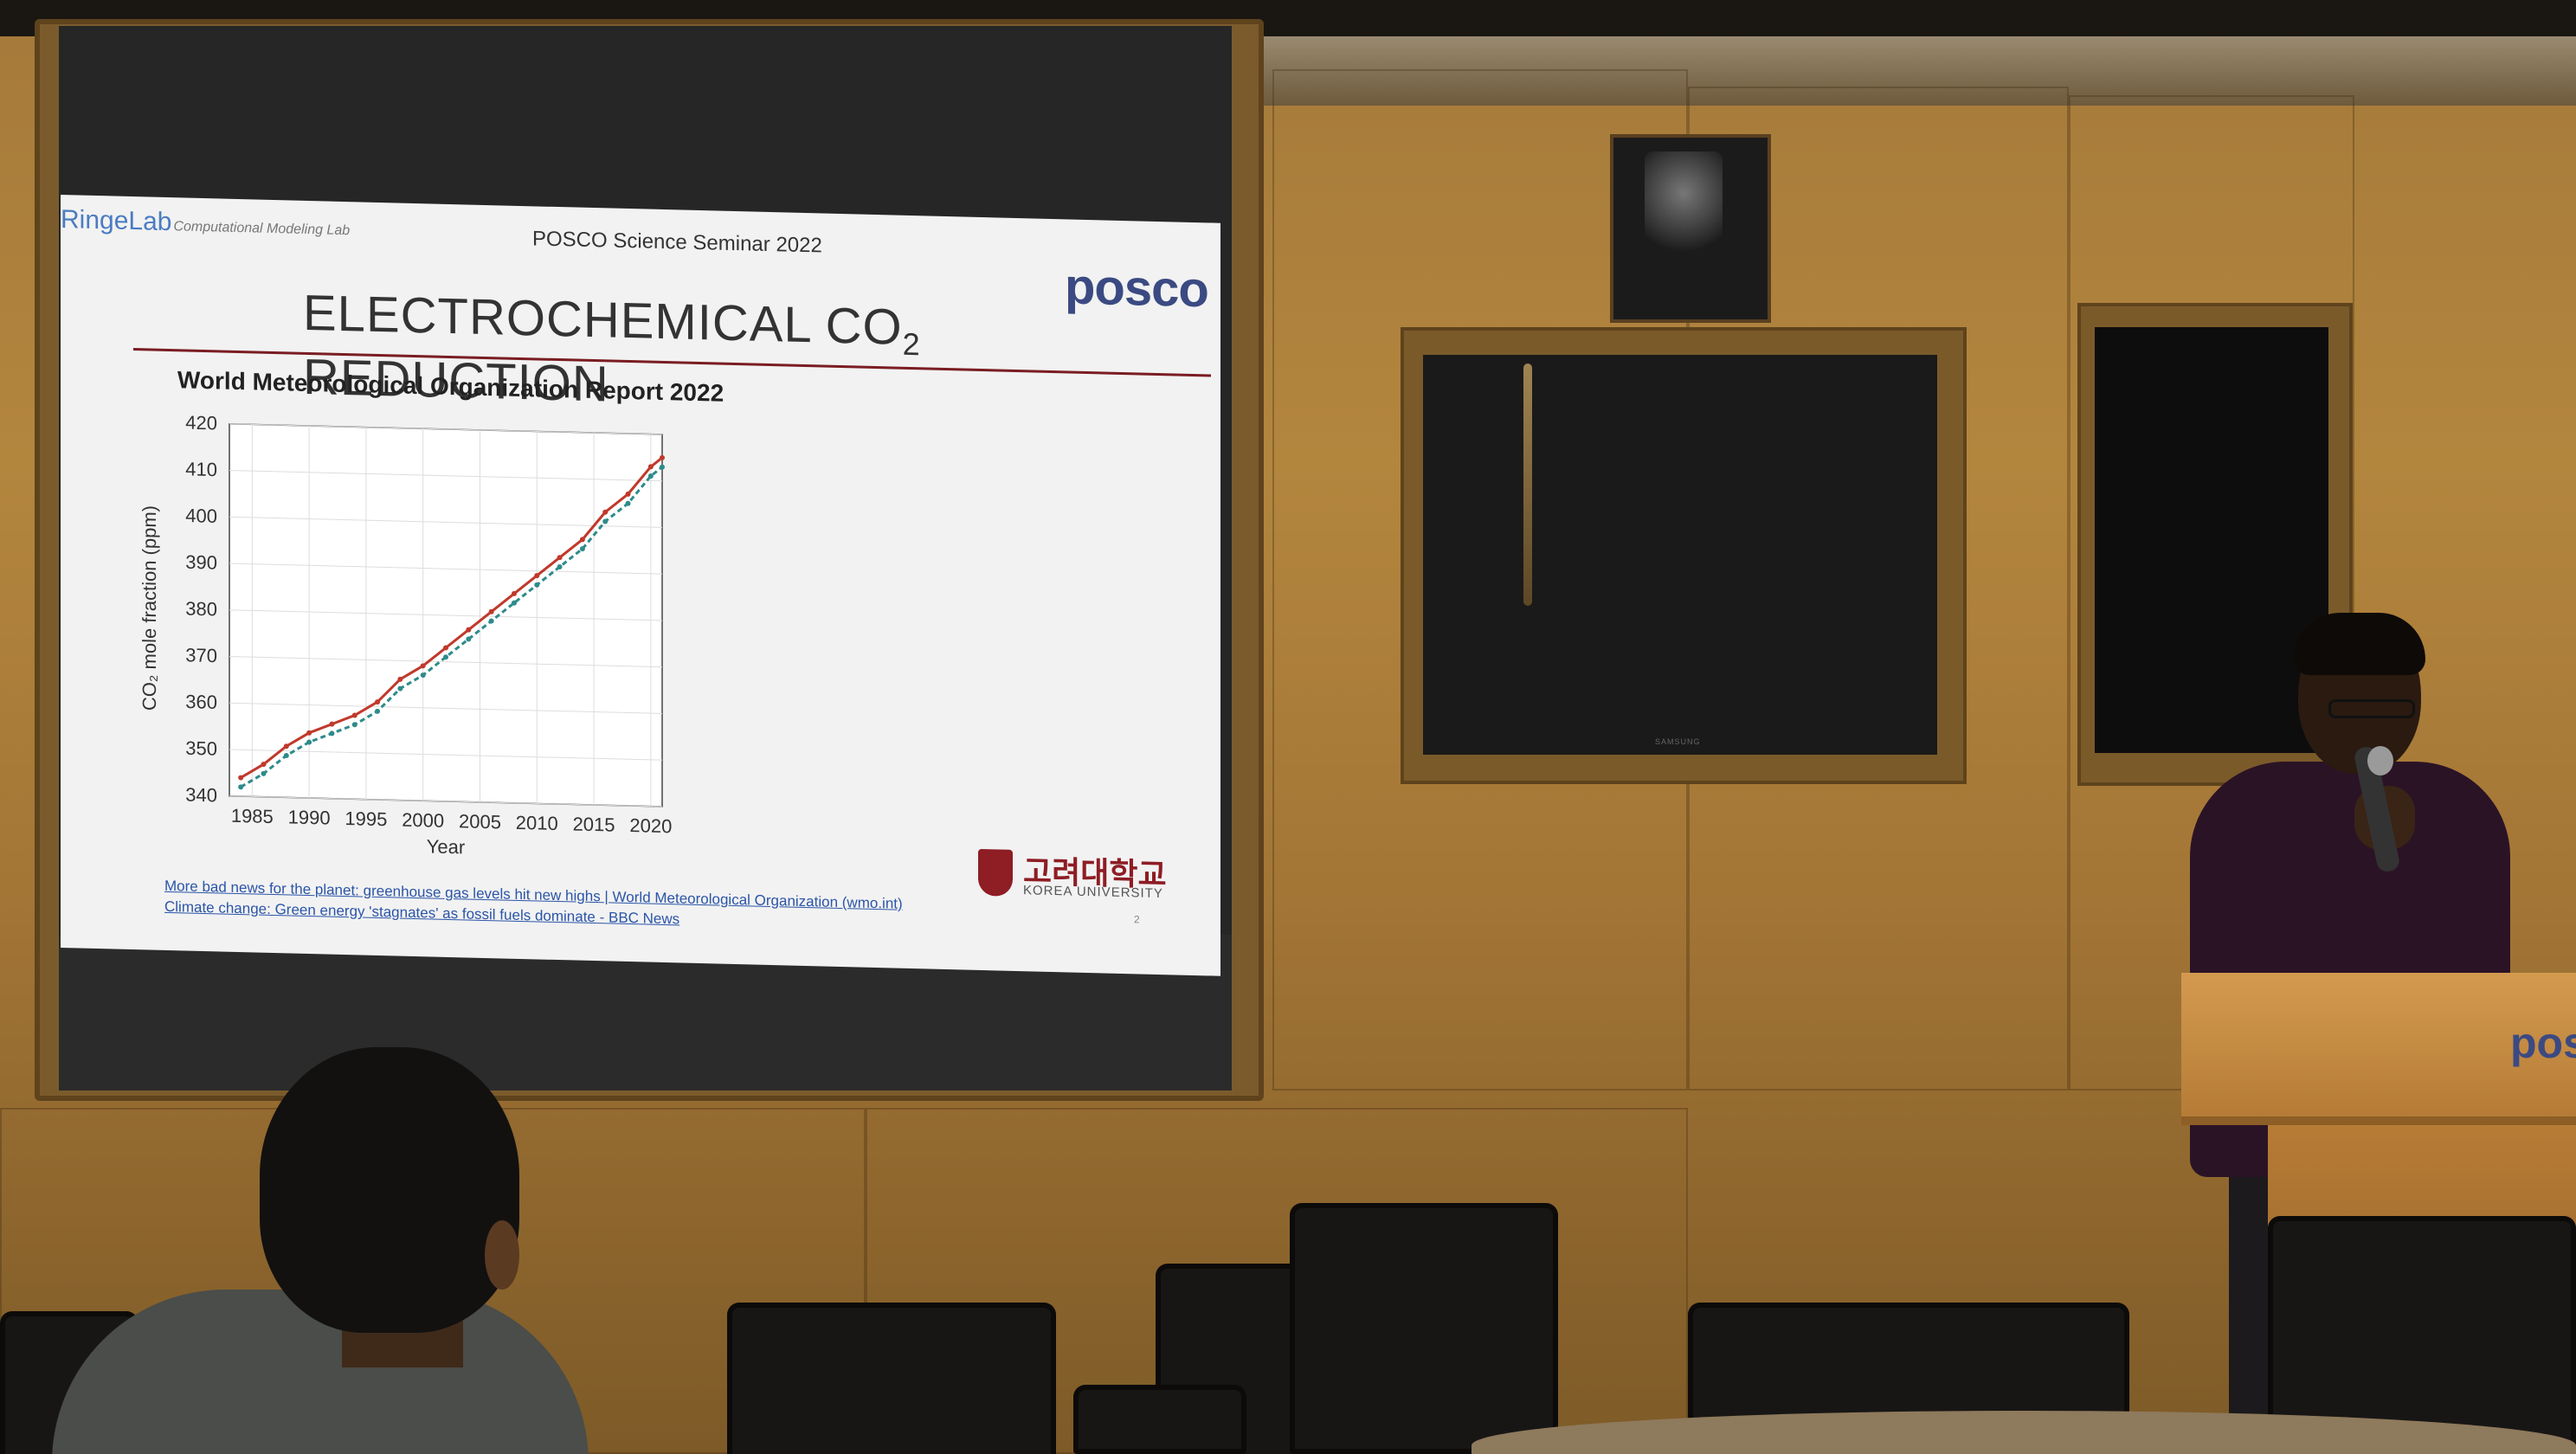 The width and height of the screenshot is (2576, 1454). Describe the element at coordinates (677, 243) in the screenshot. I see `seminar-title: POSCO Science Seminar 2022` at that location.